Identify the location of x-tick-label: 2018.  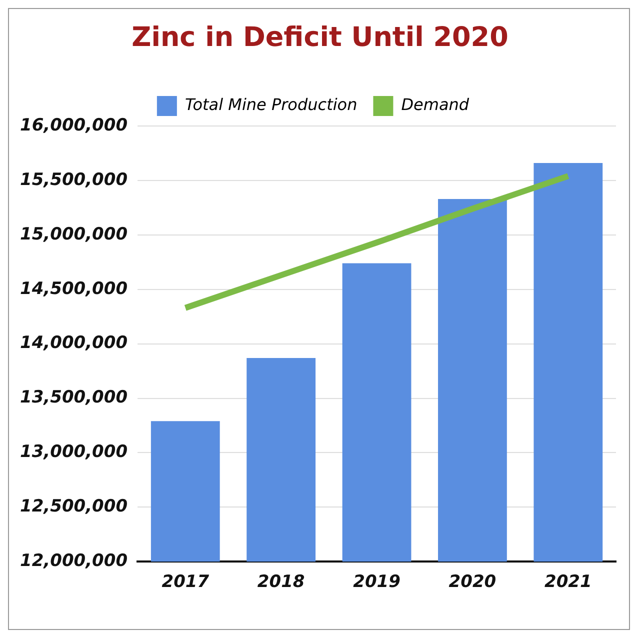
(281, 582).